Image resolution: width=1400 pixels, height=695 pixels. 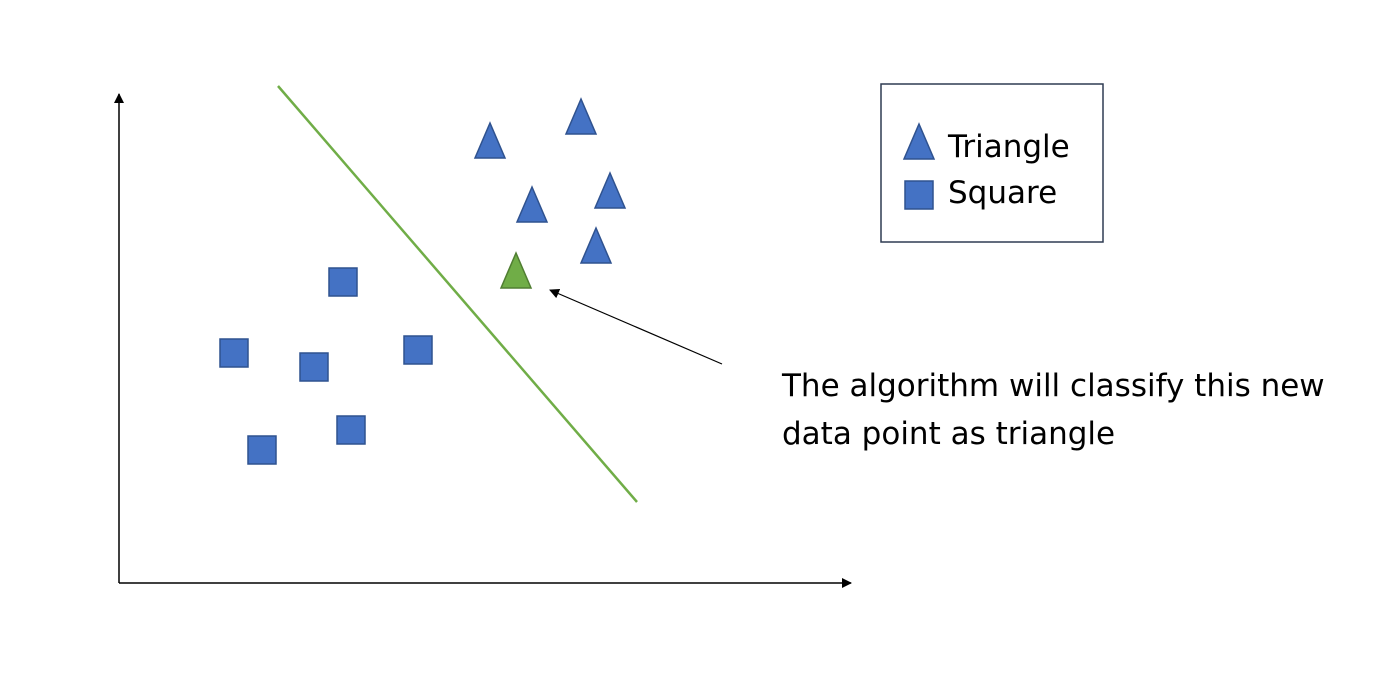 I want to click on triangle-points, so click(x=550, y=180).